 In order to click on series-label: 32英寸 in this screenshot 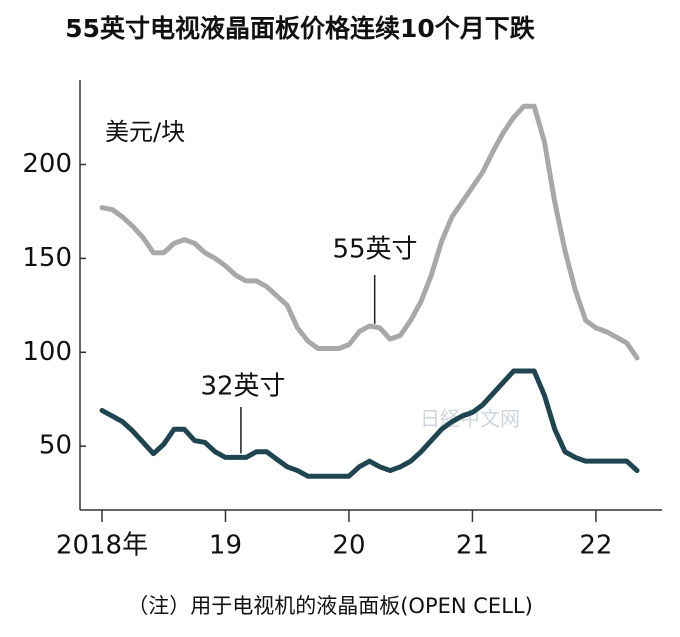, I will do `click(242, 387)`.